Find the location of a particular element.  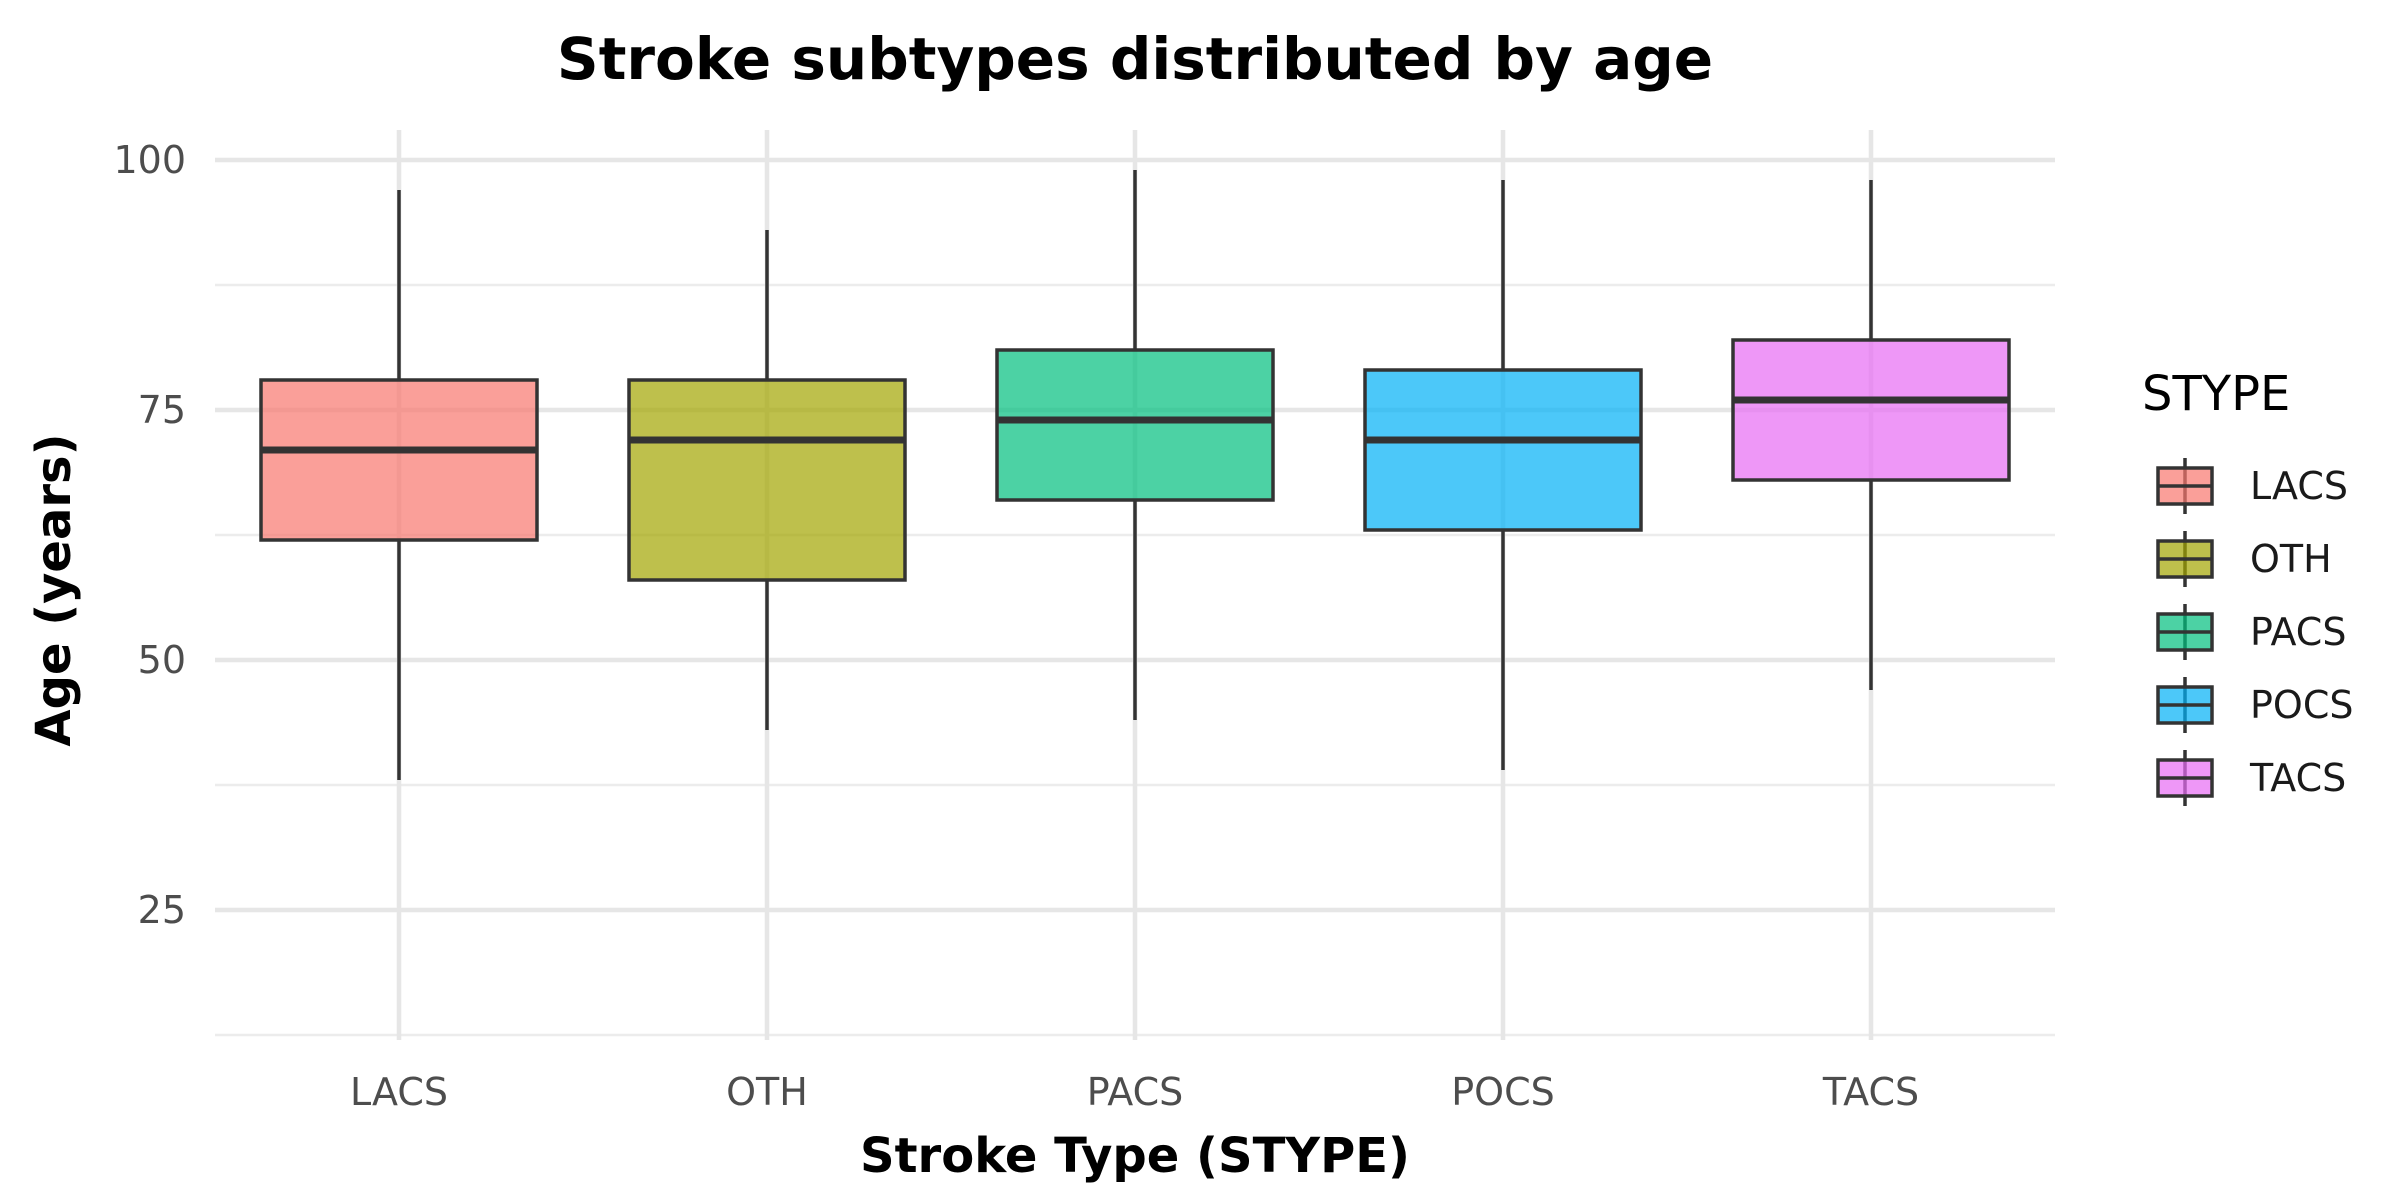

x-axis-title: Stroke Type (STYPE) is located at coordinates (1135, 1156).